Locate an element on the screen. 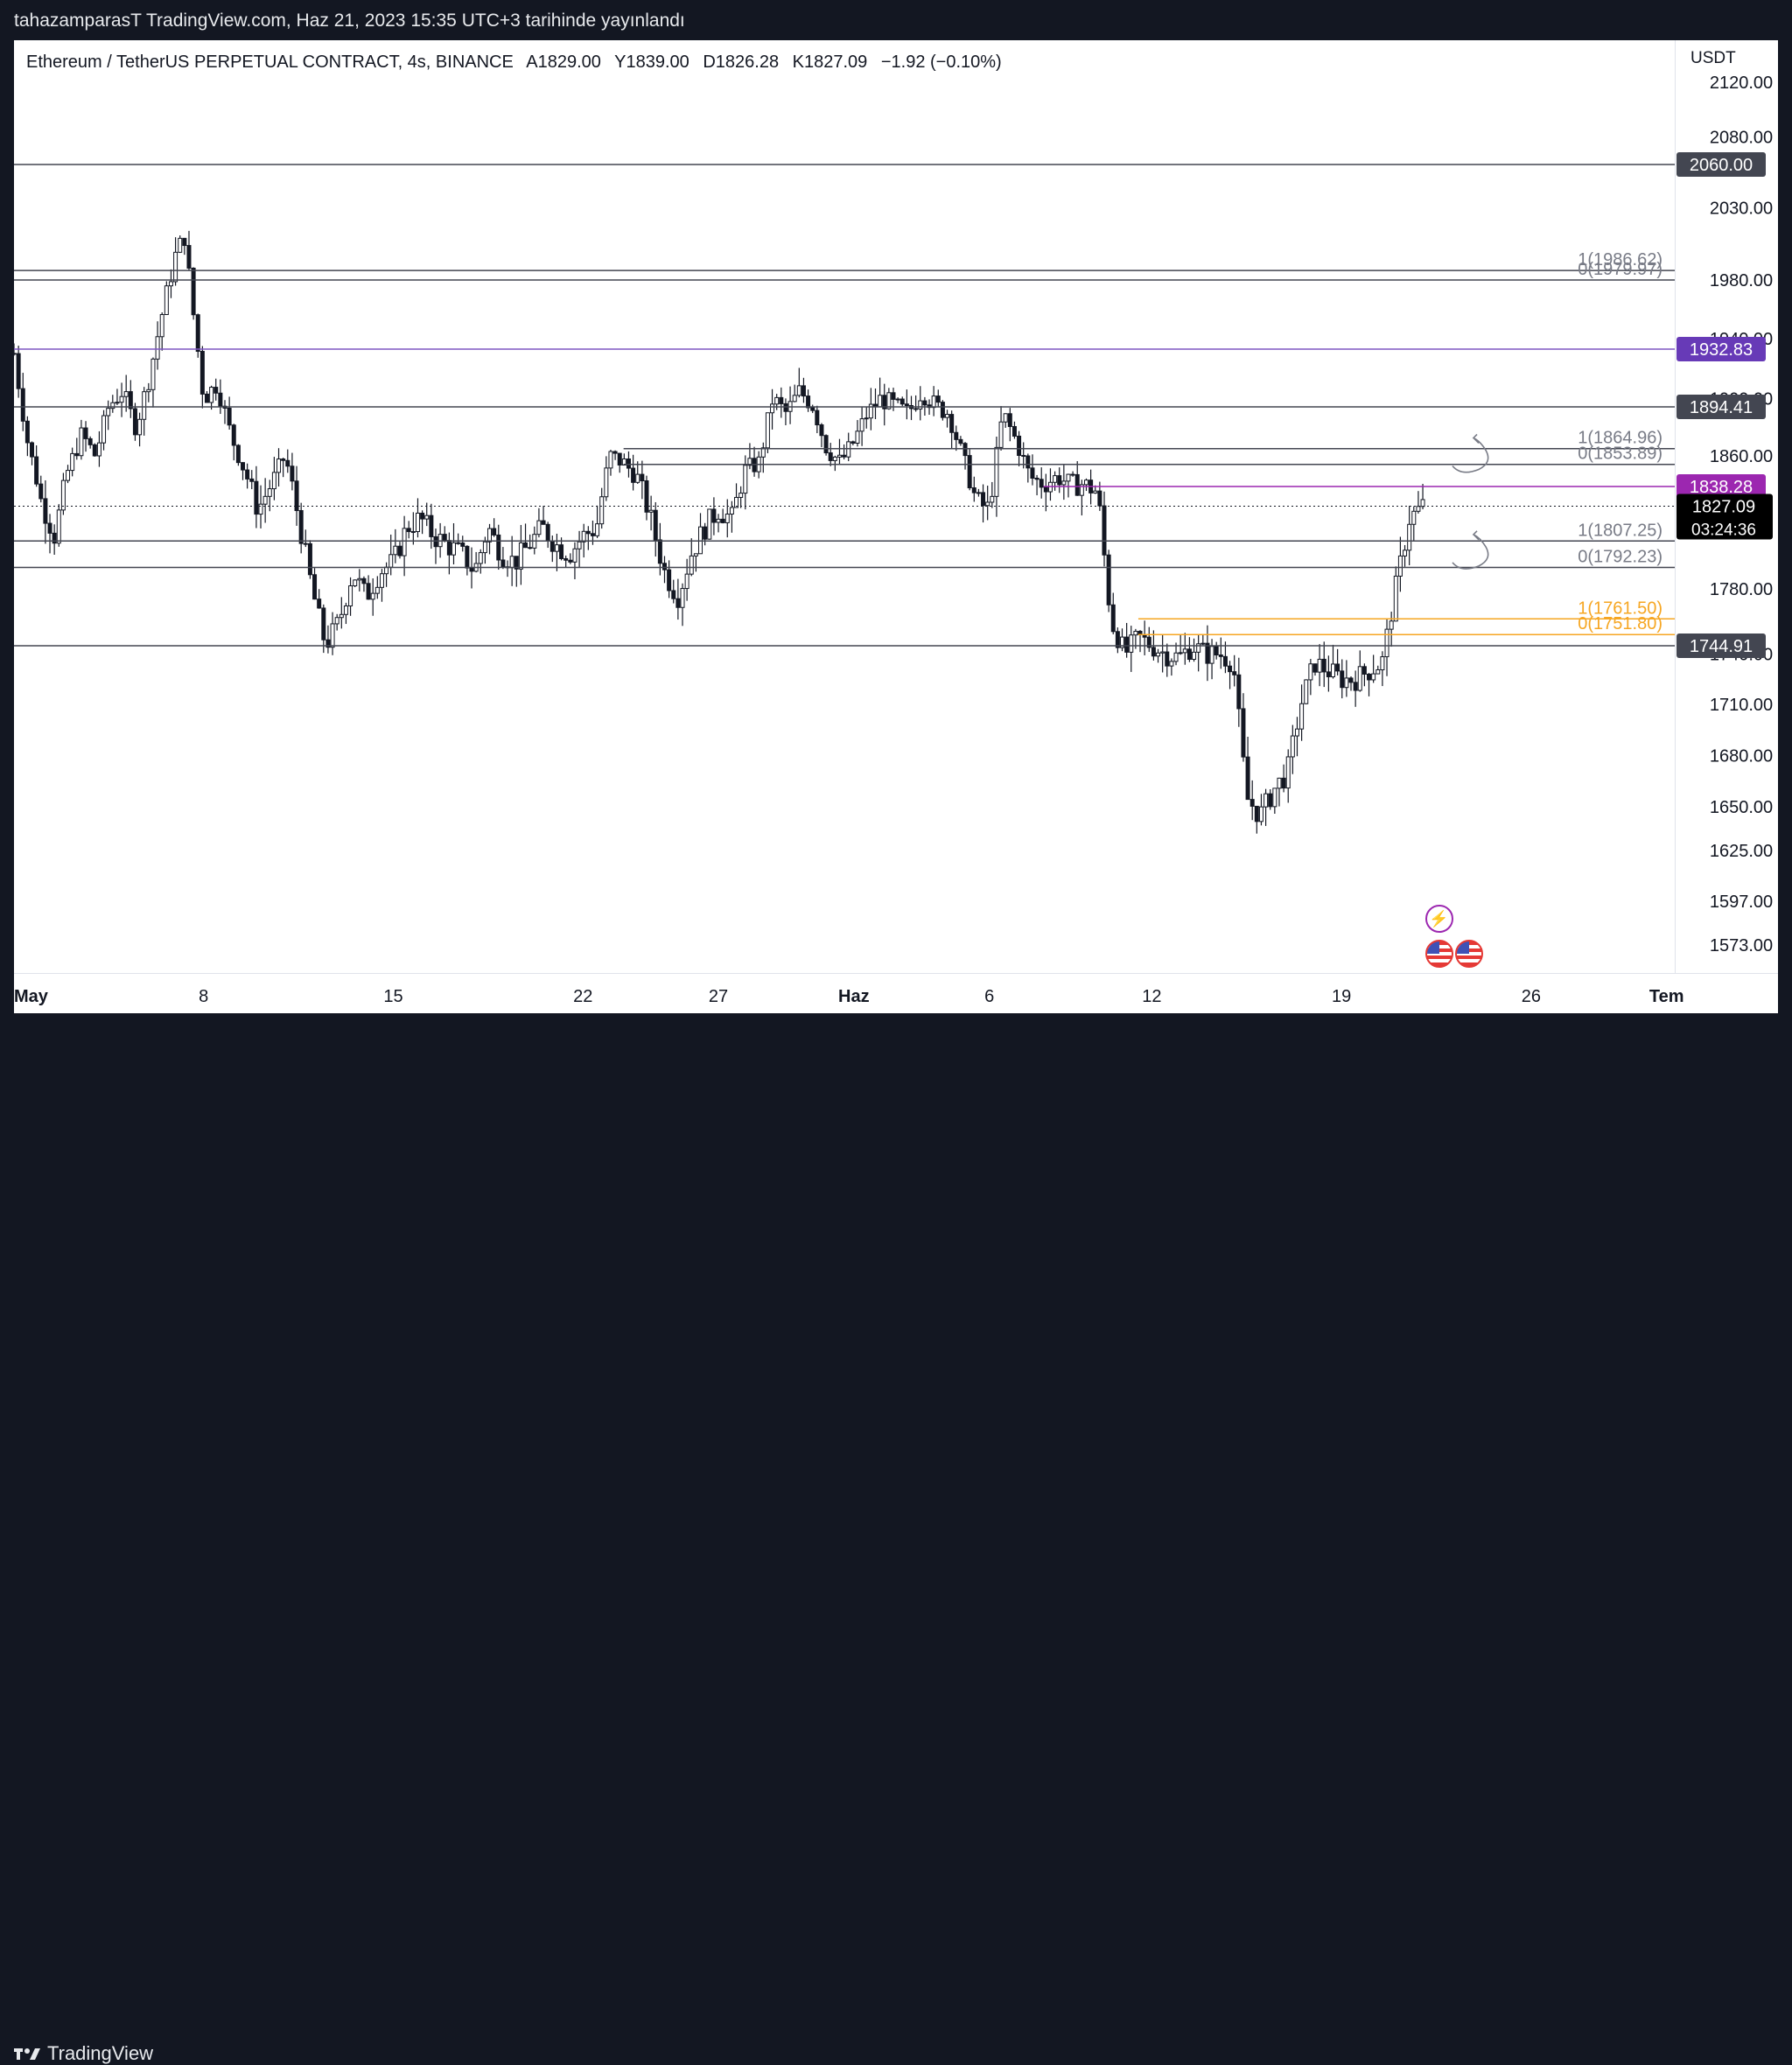 The height and width of the screenshot is (2065, 1792). price-tick-label: 1980.00 is located at coordinates (1741, 280).